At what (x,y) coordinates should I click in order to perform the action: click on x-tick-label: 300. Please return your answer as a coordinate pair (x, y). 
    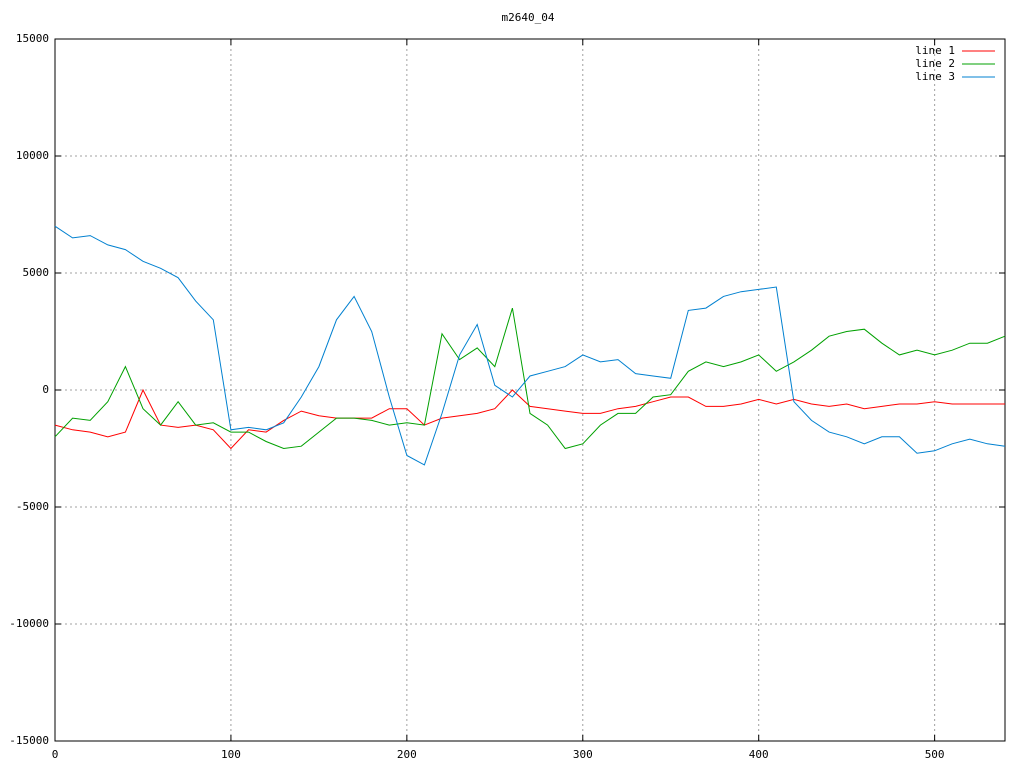
    Looking at the image, I should click on (583, 754).